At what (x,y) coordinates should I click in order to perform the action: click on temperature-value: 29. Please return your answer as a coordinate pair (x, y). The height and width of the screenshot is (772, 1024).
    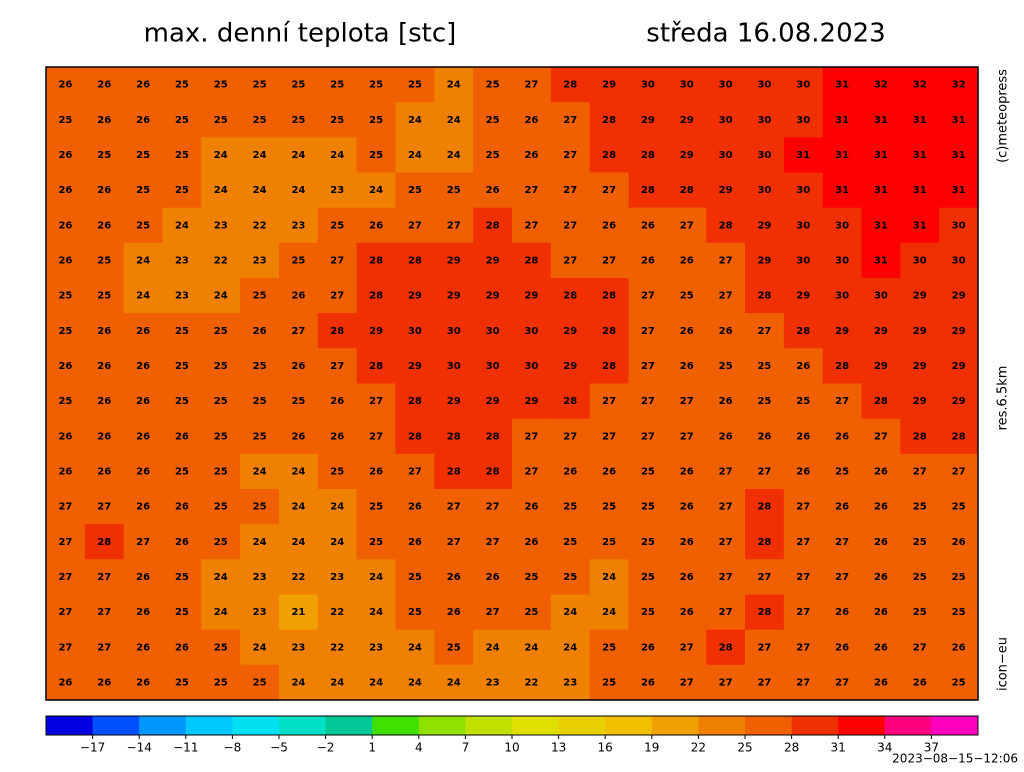
    Looking at the image, I should click on (570, 331).